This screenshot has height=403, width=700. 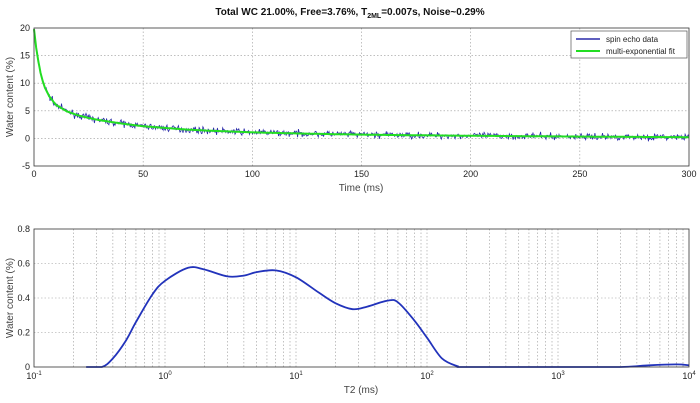 I want to click on legend-label-fit: multi-exponential fit, so click(x=641, y=51).